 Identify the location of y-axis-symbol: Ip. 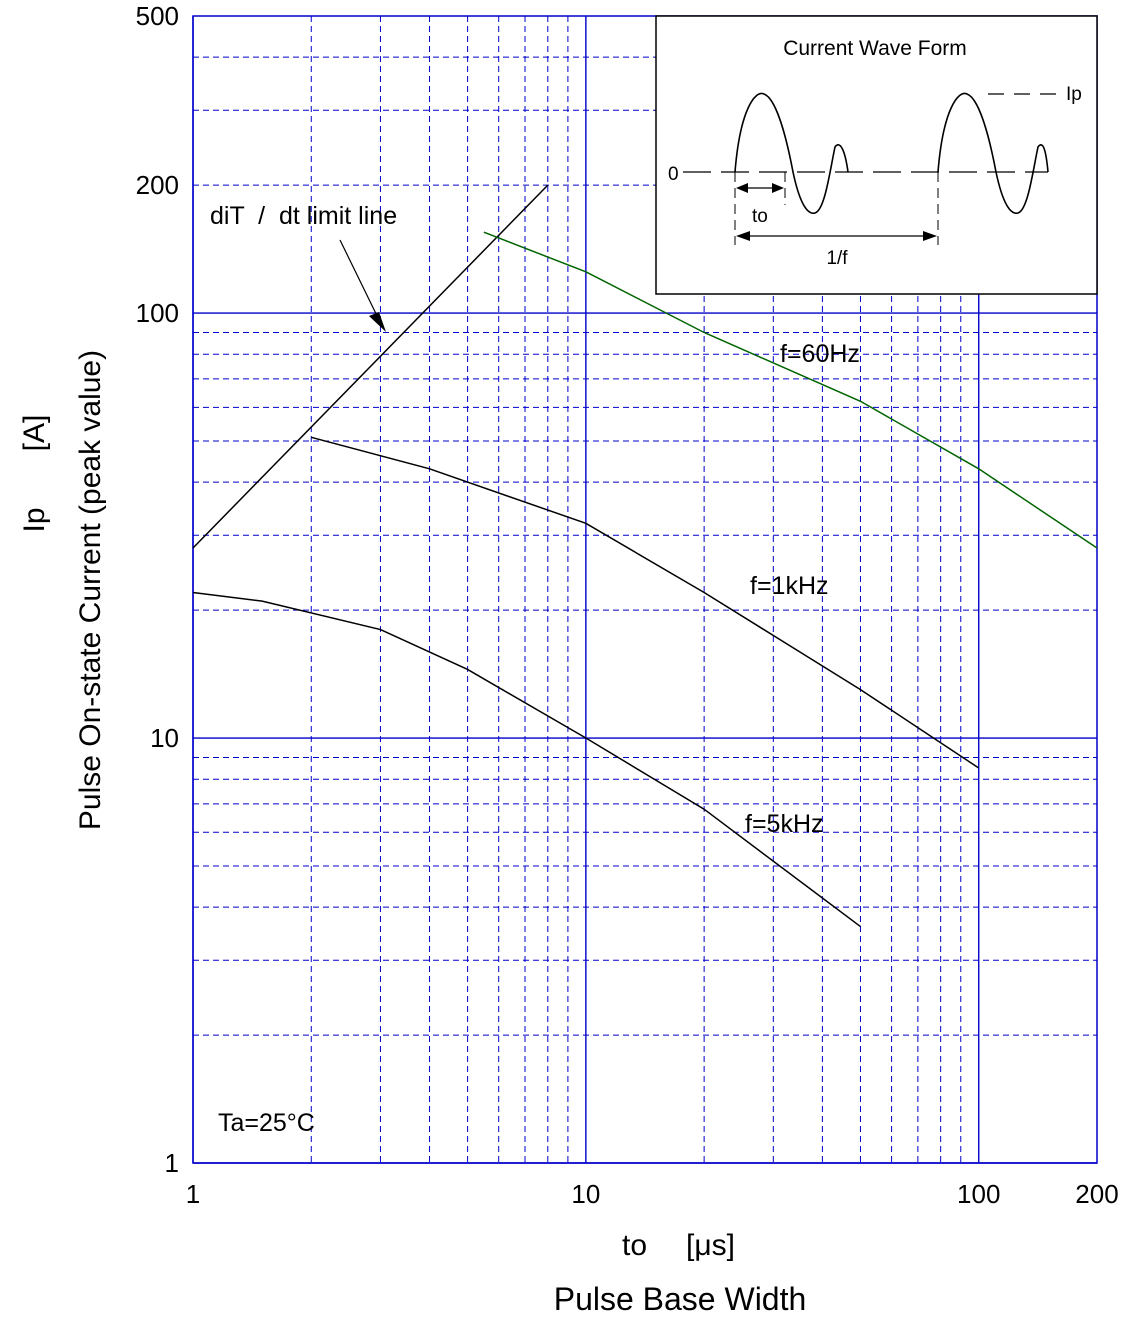
(34, 519).